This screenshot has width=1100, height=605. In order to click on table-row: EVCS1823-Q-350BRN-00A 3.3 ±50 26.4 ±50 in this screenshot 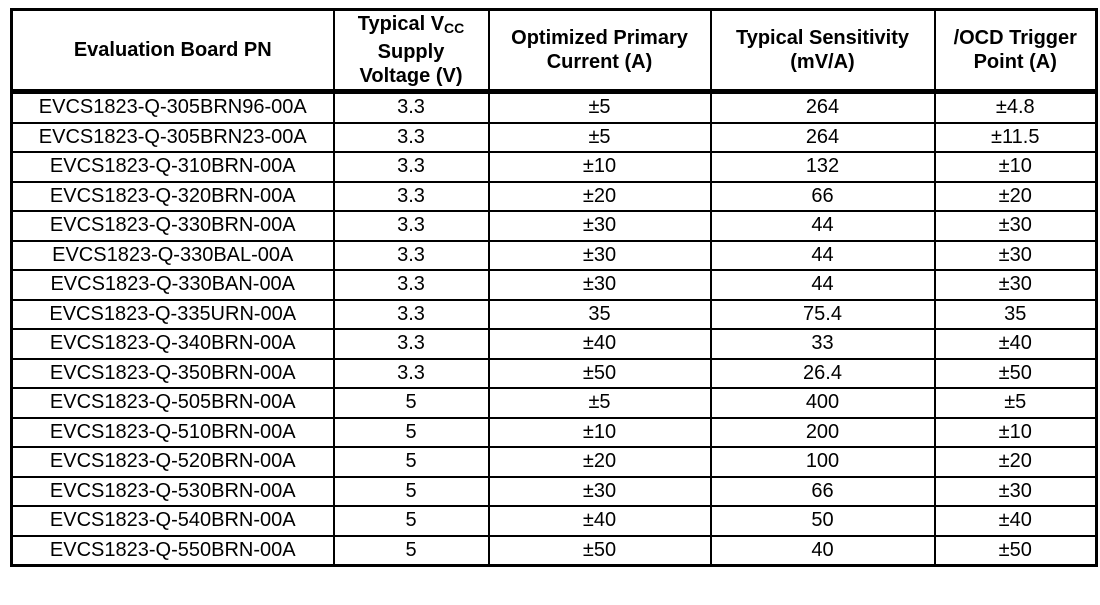, I will do `click(554, 373)`.